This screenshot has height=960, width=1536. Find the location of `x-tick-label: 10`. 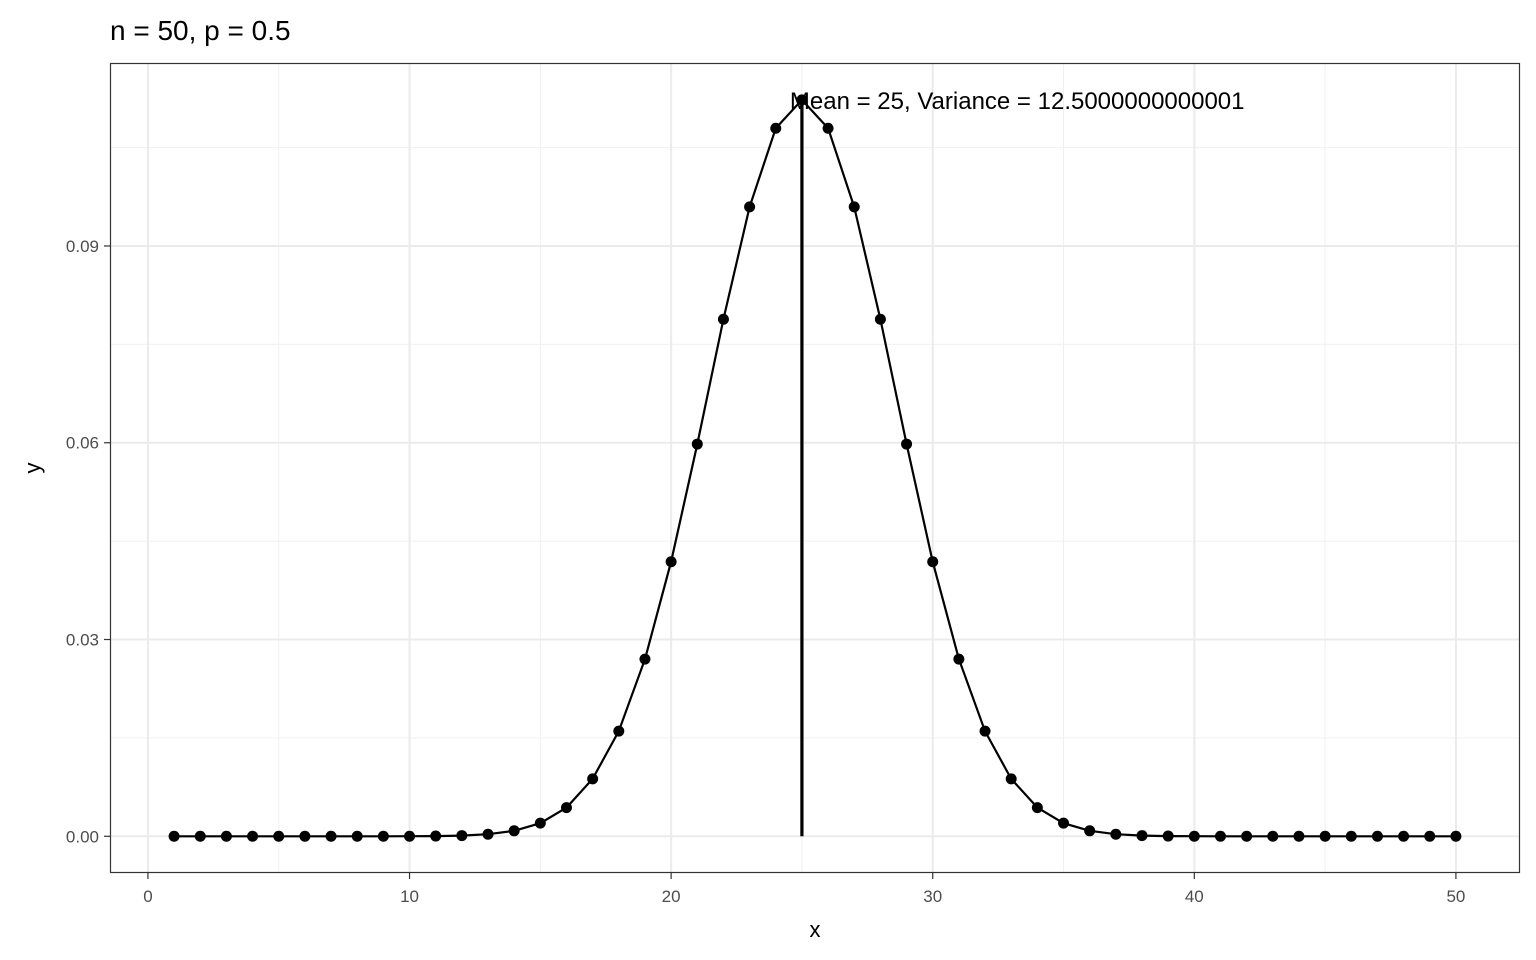

x-tick-label: 10 is located at coordinates (409, 896).